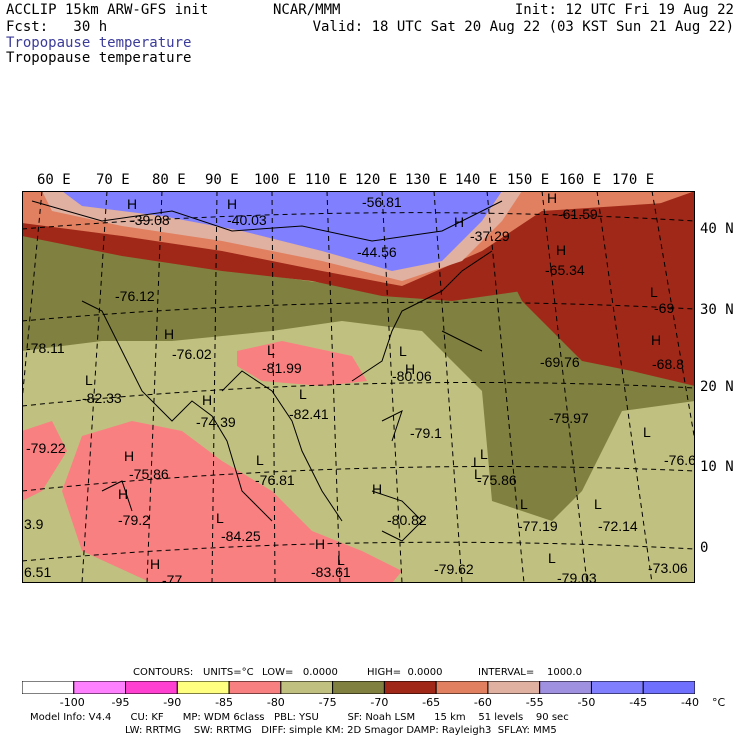 The height and width of the screenshot is (740, 740). Describe the element at coordinates (482, 702) in the screenshot. I see `legend-value-label: -60` at that location.